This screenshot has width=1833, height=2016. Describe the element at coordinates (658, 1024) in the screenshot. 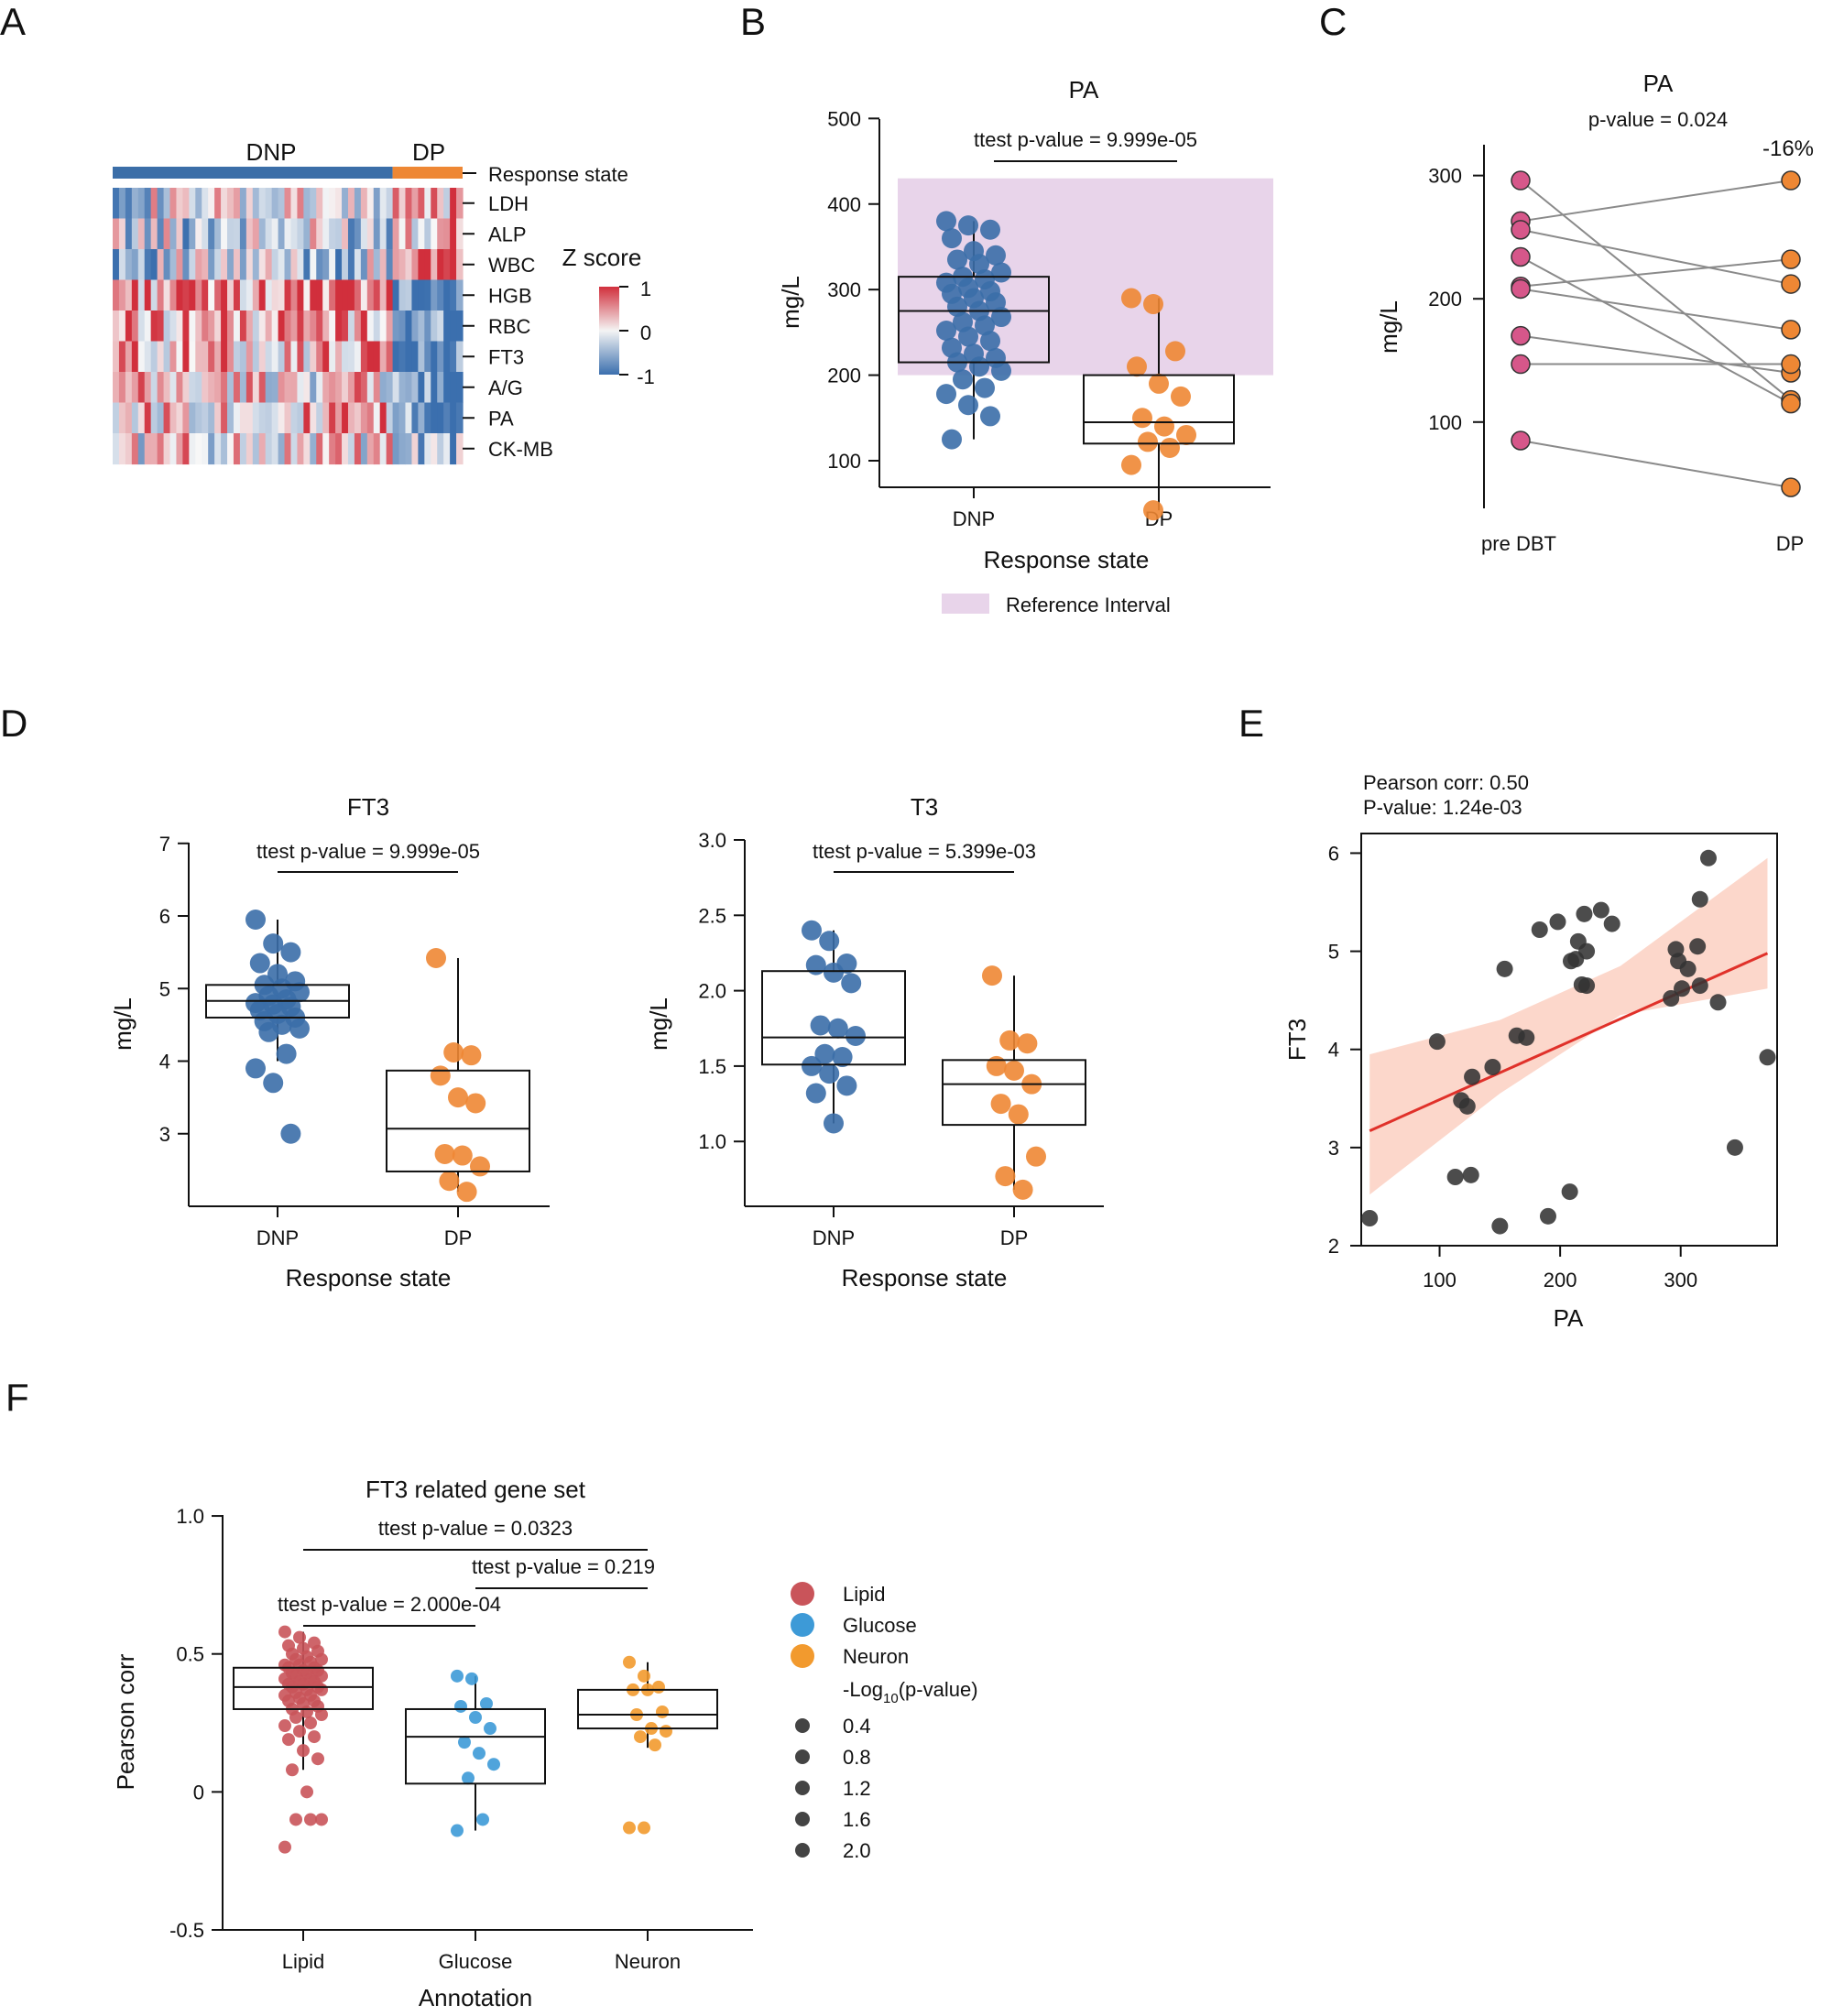

I see `panel-d-t3-ylabel: mg/L` at that location.